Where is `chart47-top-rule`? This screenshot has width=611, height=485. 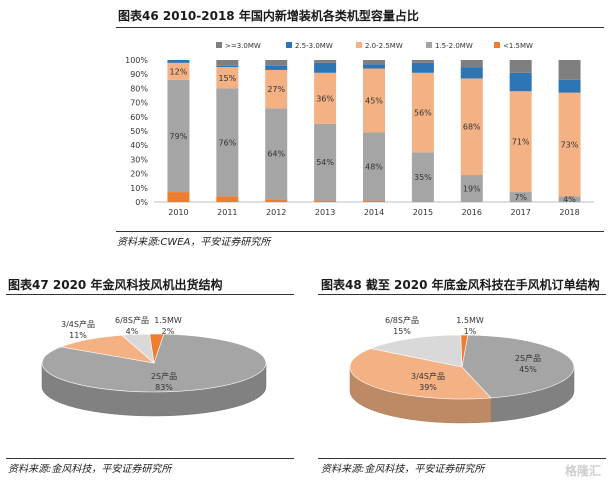
chart47-top-rule is located at coordinates (150, 294).